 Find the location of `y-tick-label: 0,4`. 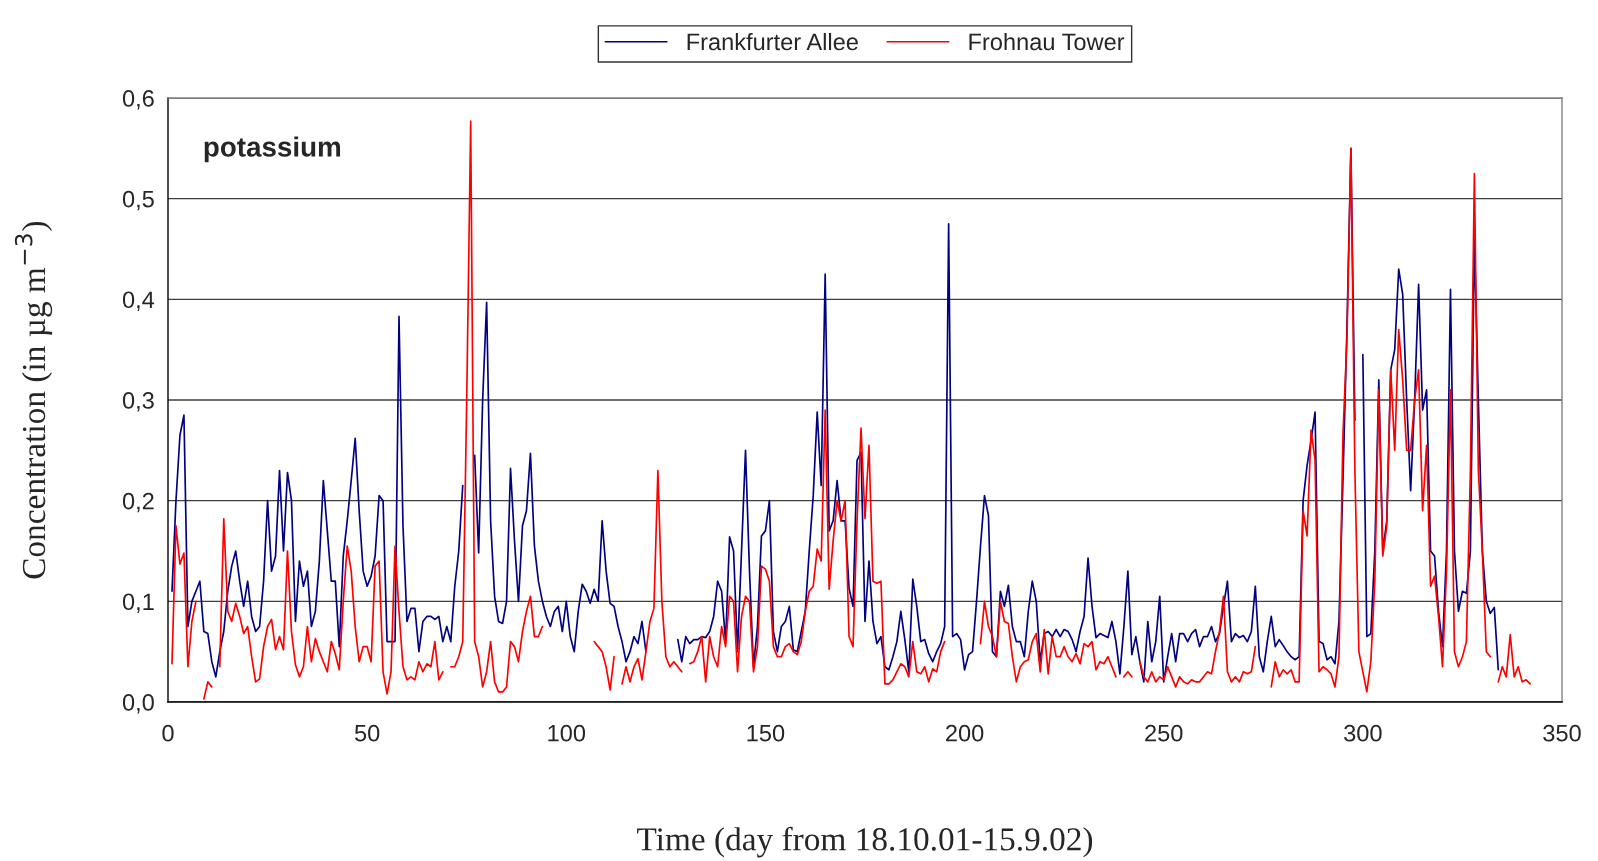

y-tick-label: 0,4 is located at coordinates (138, 301).